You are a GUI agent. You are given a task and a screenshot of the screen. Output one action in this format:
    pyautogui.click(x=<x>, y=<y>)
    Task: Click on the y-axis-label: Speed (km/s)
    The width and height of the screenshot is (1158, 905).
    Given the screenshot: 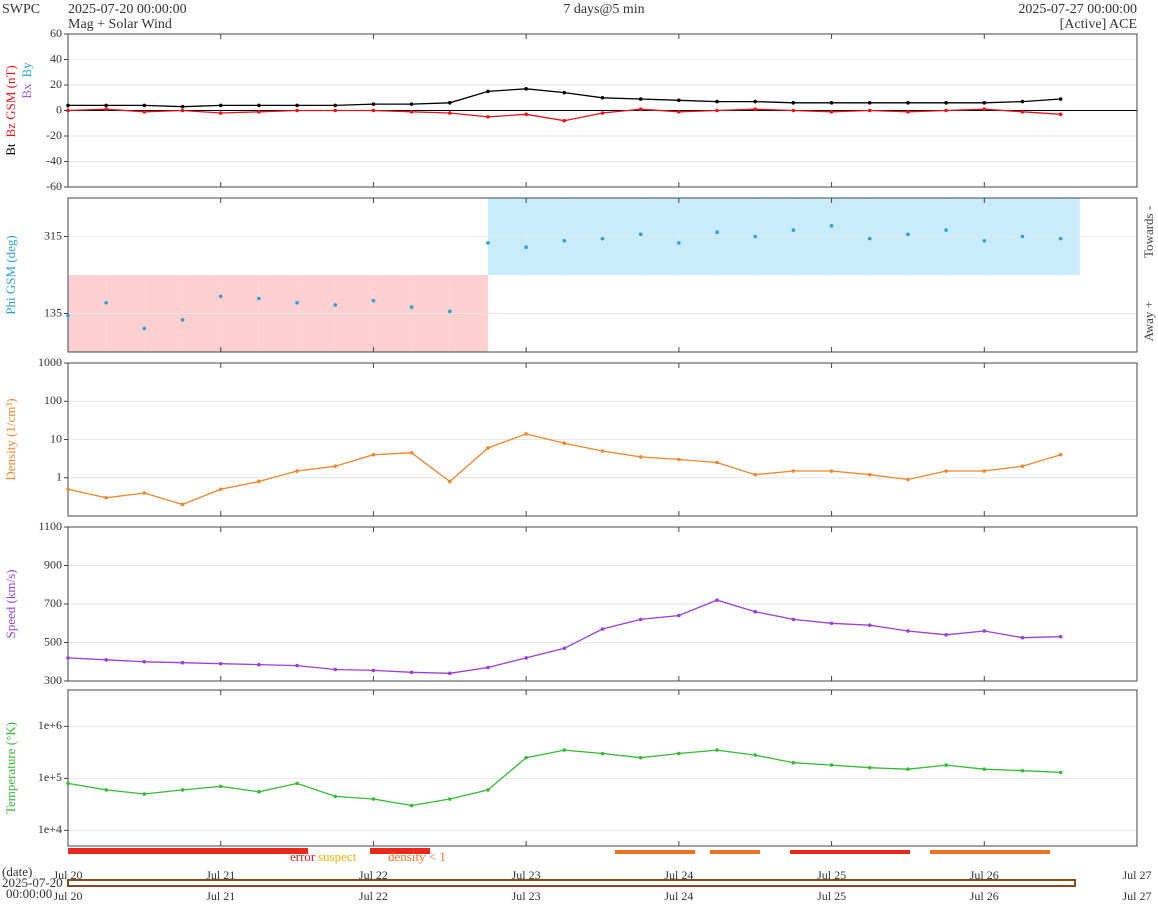 What is the action you would take?
    pyautogui.click(x=10, y=604)
    